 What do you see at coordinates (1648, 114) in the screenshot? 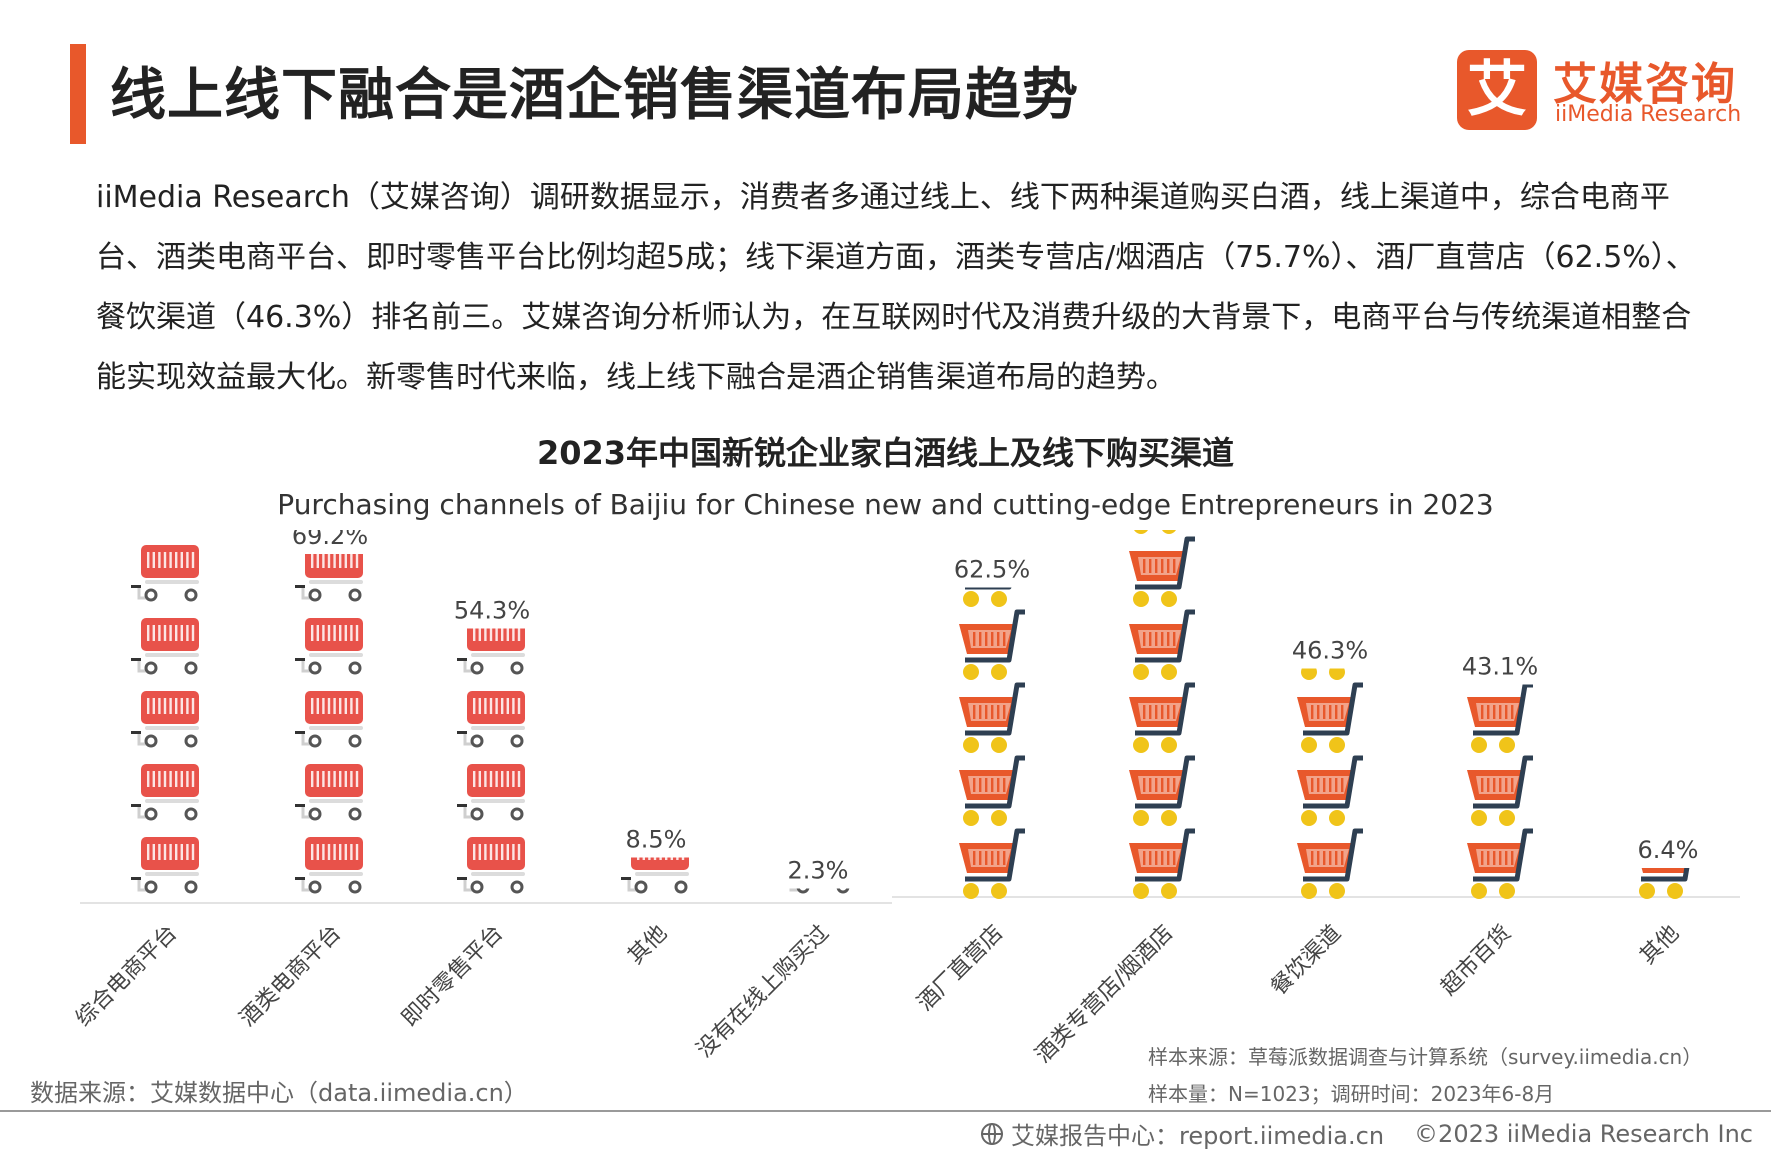
I see `logo-name-en: iiMedia Research` at bounding box center [1648, 114].